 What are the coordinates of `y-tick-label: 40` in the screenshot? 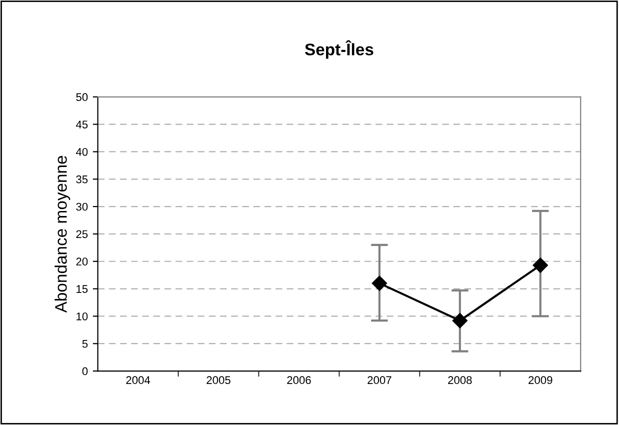 It's located at (82, 152).